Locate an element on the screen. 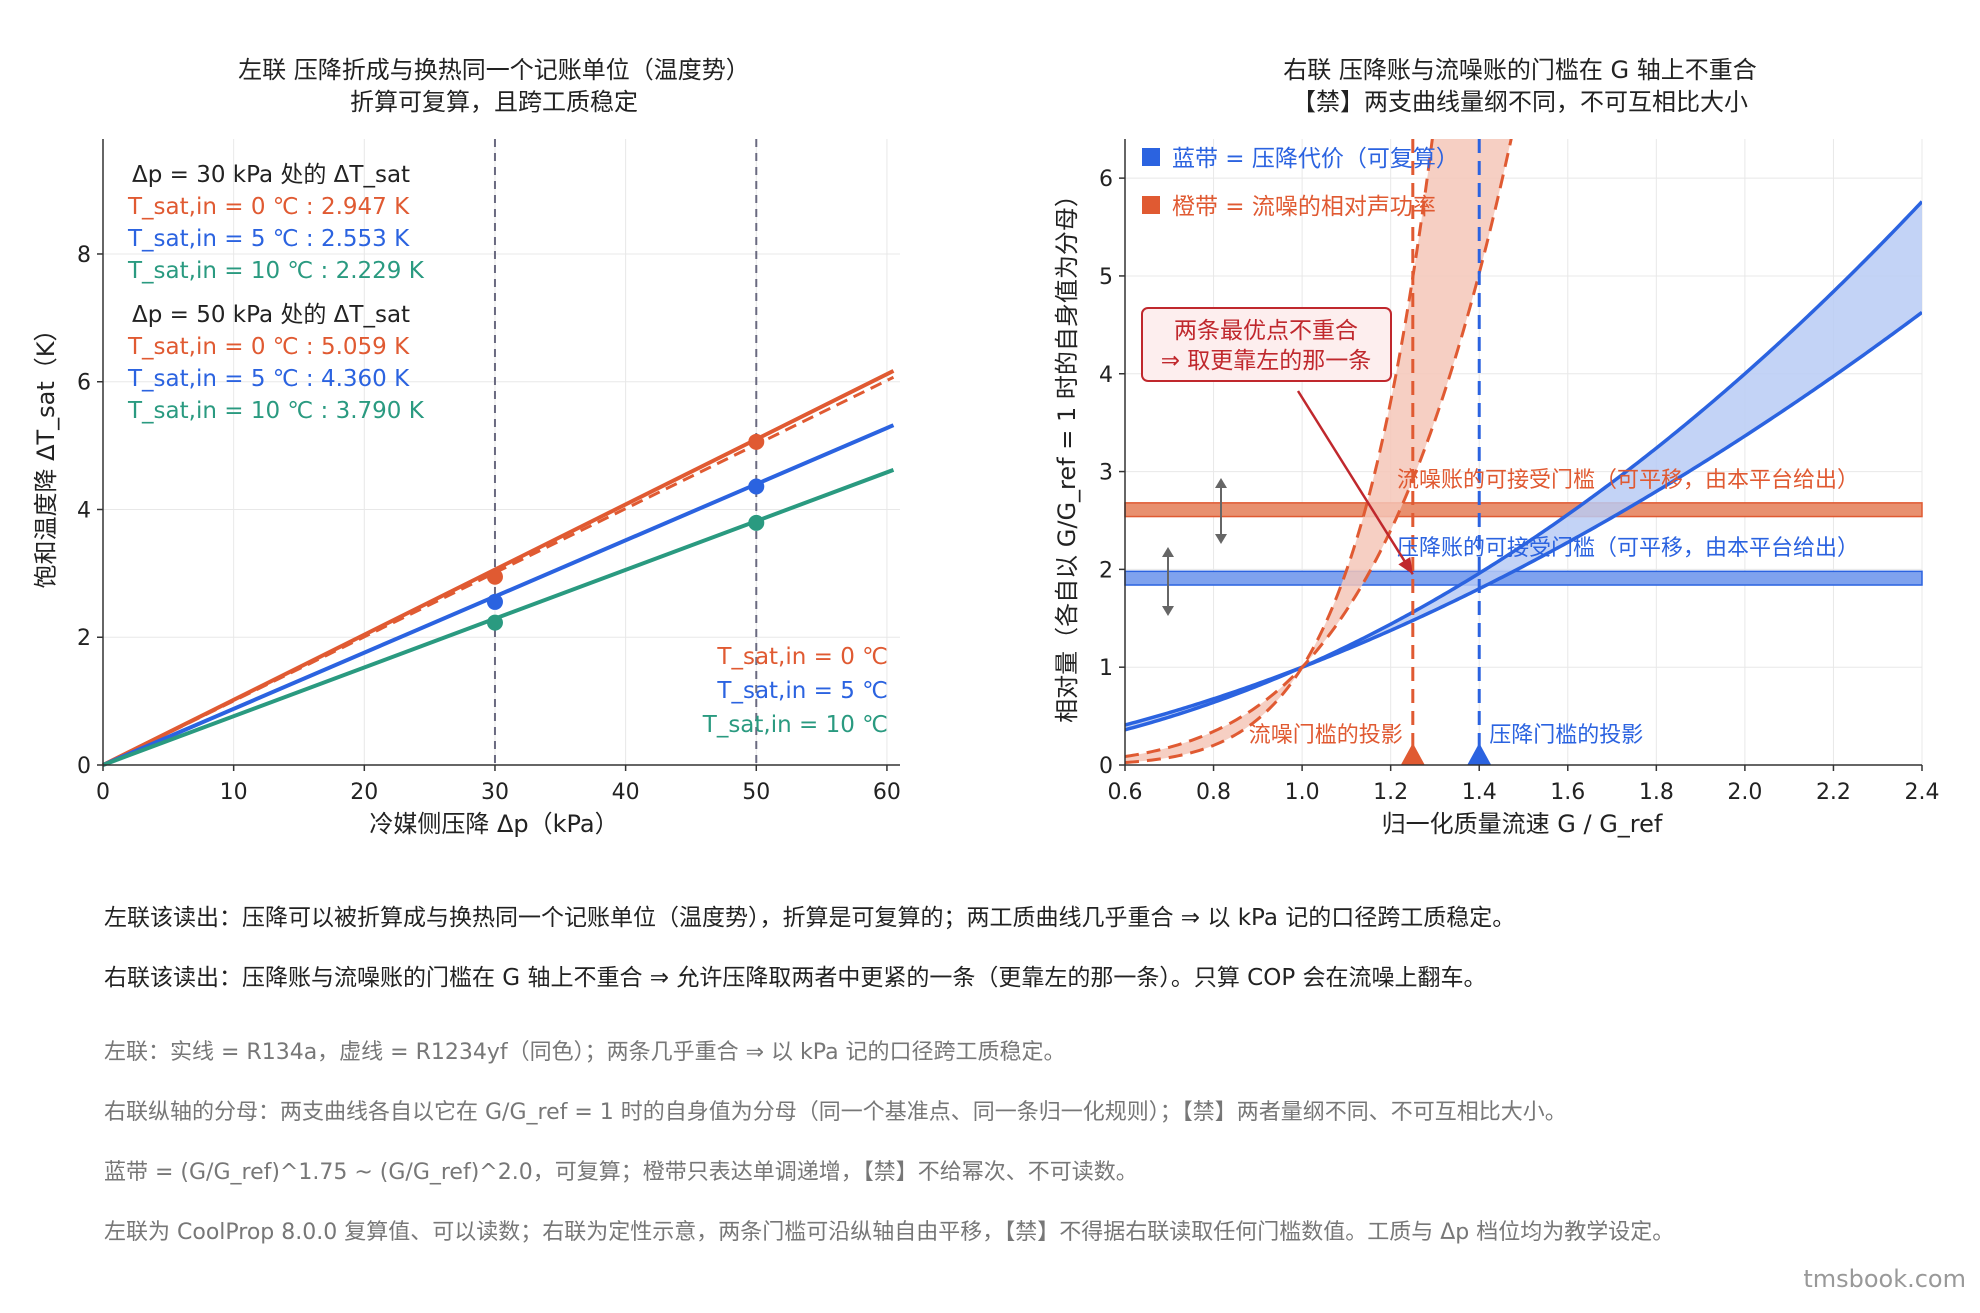 The image size is (1980, 1313). legend-label: 橙带 = 流噪的相对声功率 is located at coordinates (1304, 207).